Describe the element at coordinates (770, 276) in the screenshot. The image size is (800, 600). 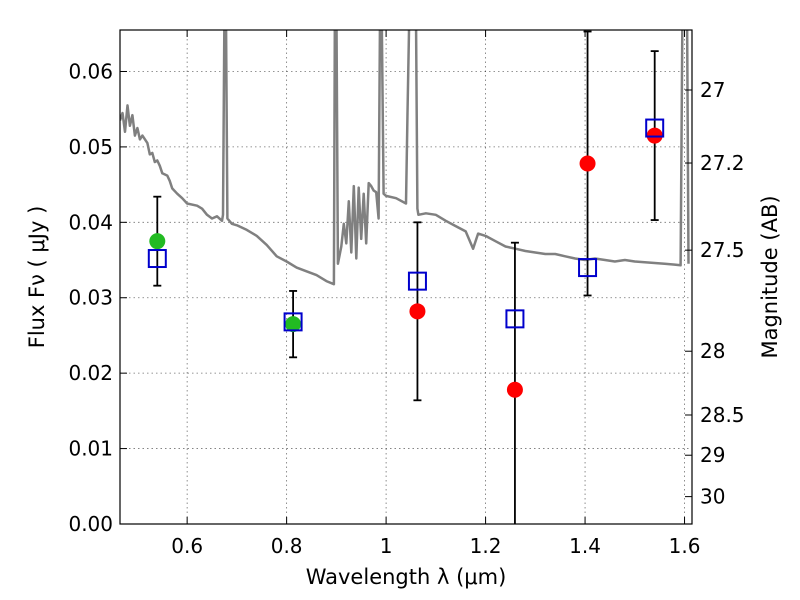
I see `magnitude-axis-label: Magnitude (AB)` at that location.